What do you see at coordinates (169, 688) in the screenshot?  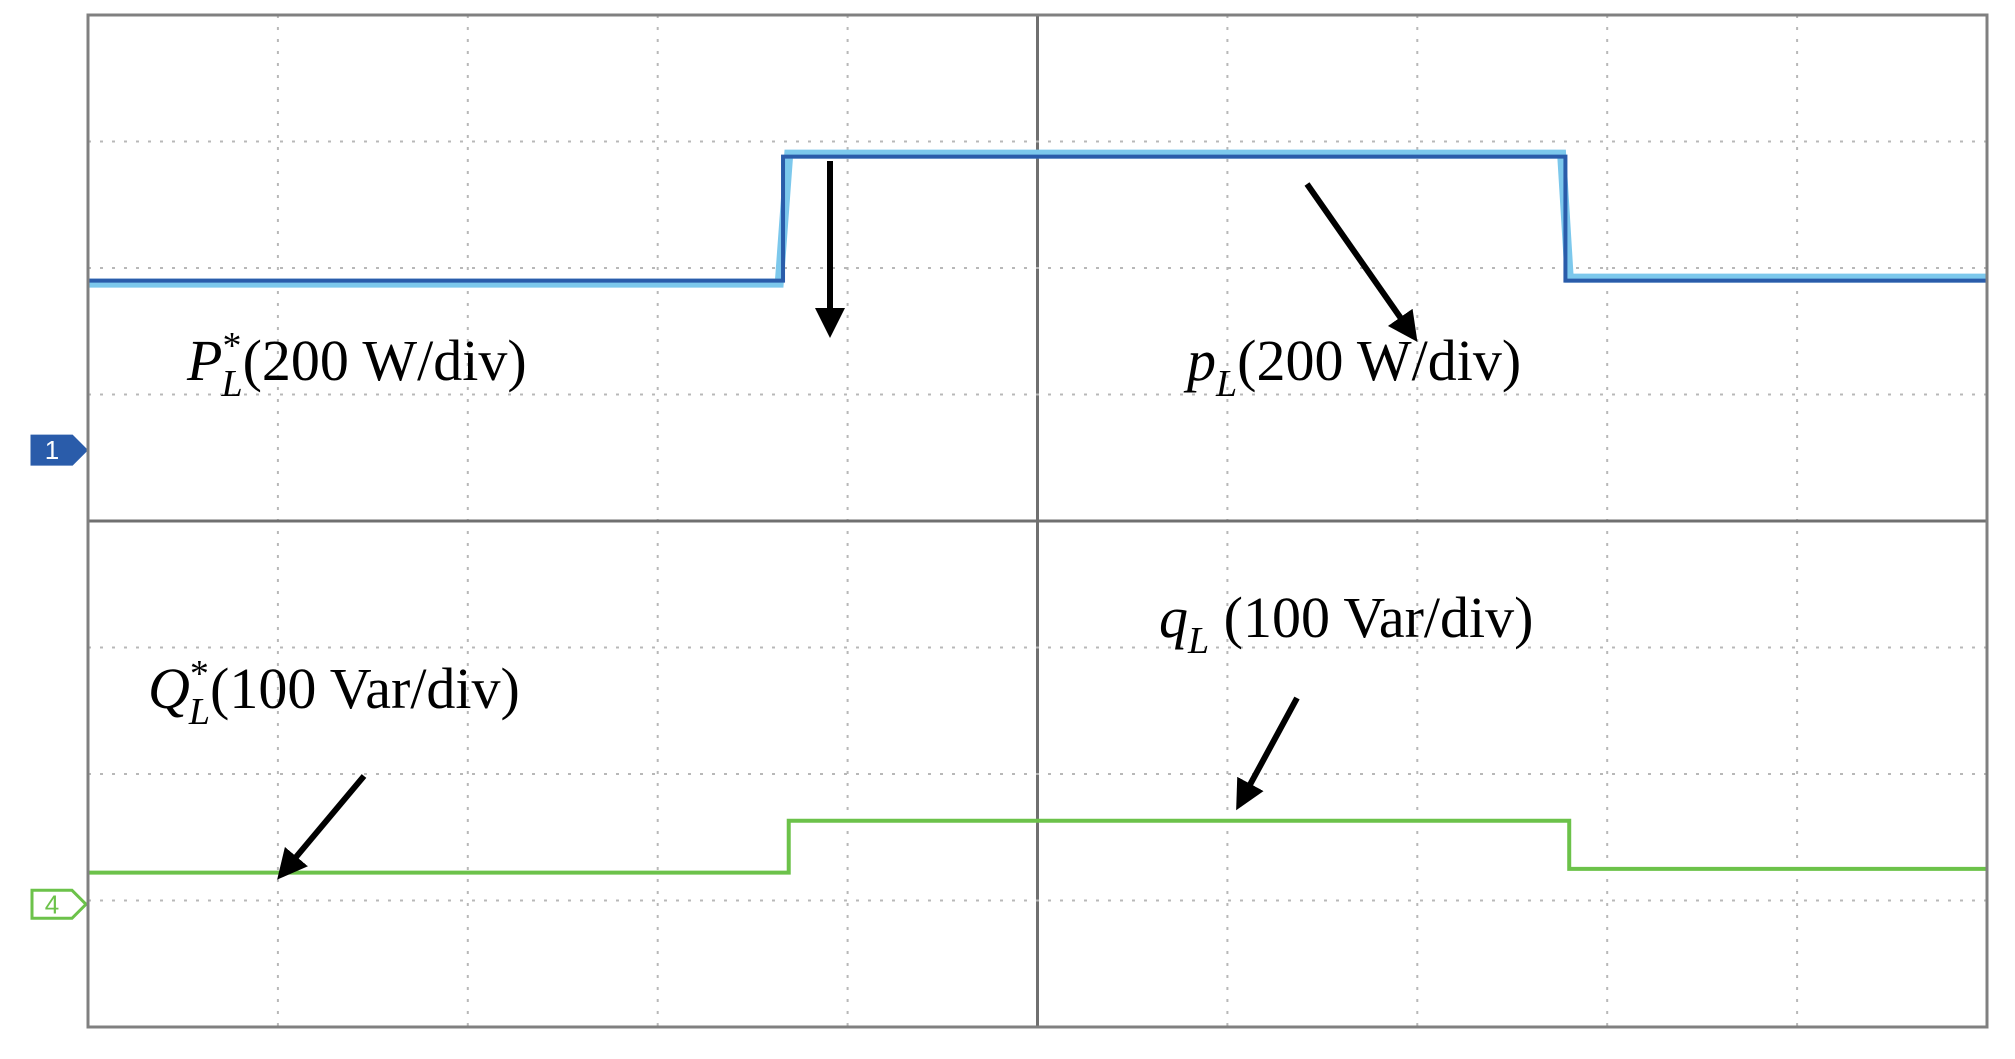 I see `symbol: Q` at bounding box center [169, 688].